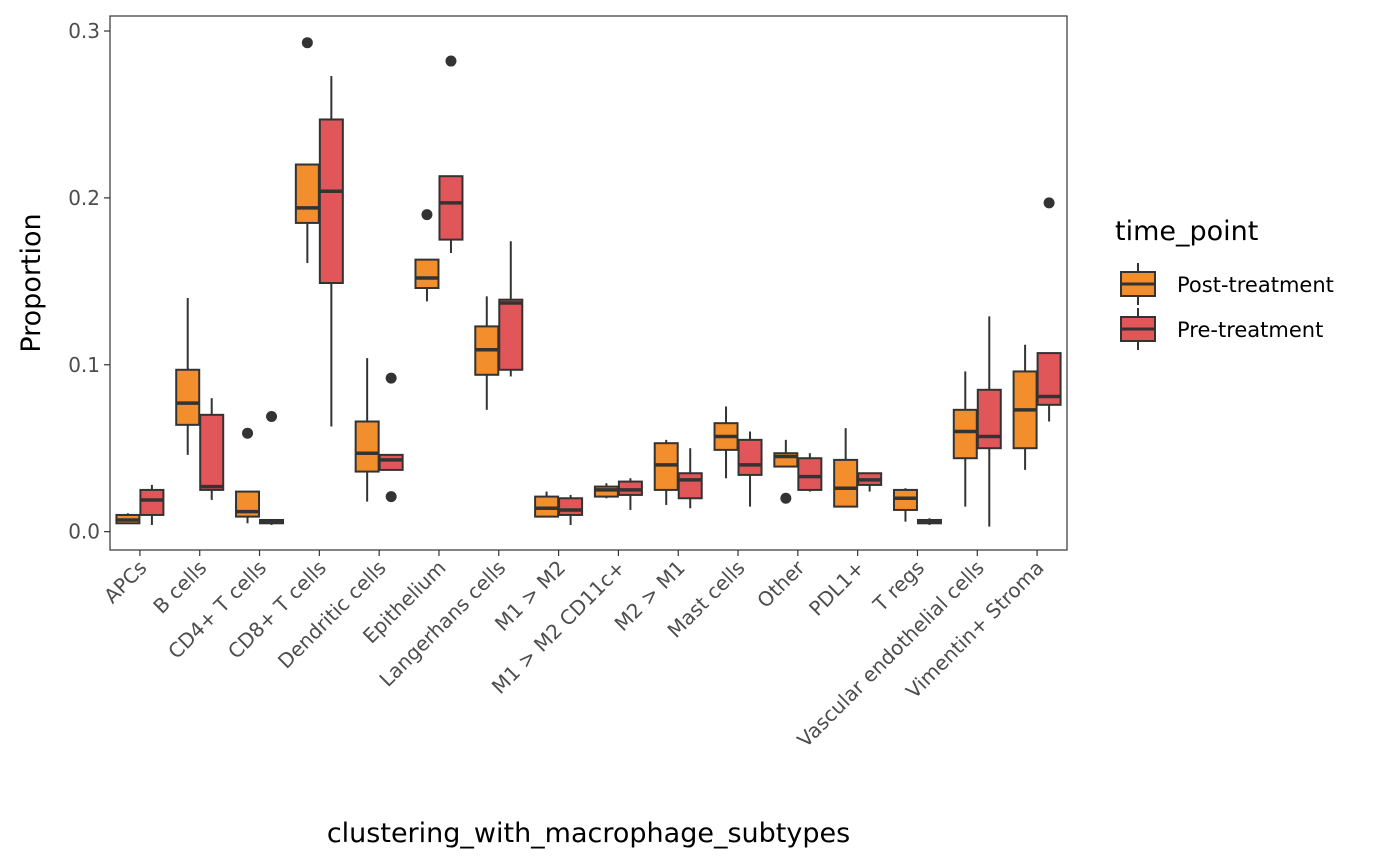  What do you see at coordinates (391, 437) in the screenshot?
I see `box-pre-treatment-dendritic-cells` at bounding box center [391, 437].